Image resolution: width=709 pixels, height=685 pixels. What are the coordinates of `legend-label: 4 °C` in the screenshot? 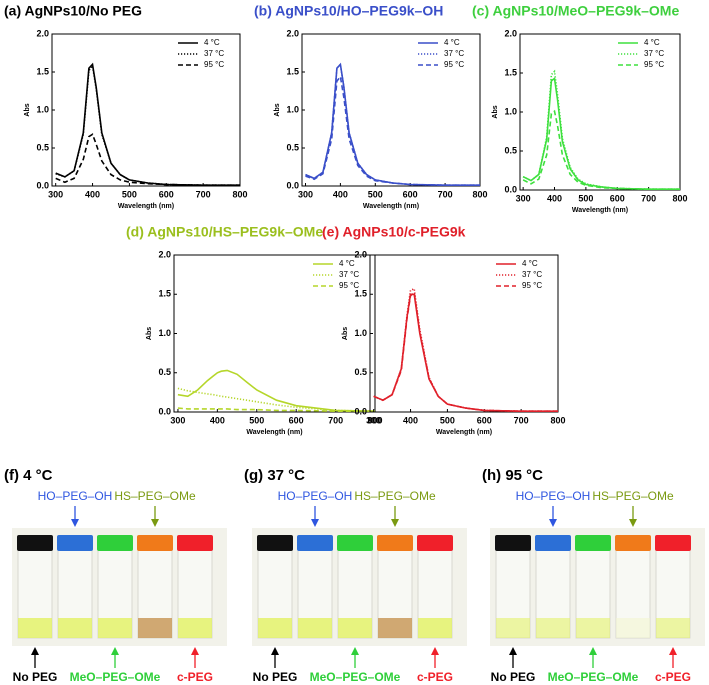 It's located at (347, 263).